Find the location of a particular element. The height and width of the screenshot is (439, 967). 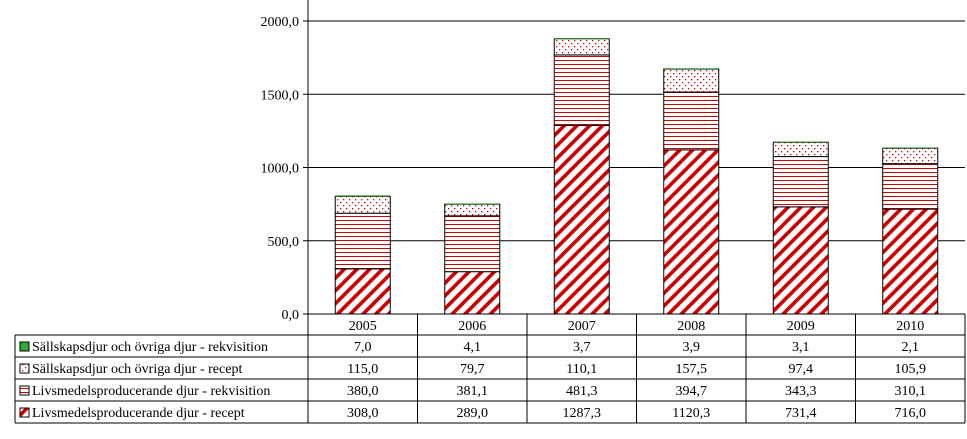

table-cell-value: 1120,3 is located at coordinates (691, 413).